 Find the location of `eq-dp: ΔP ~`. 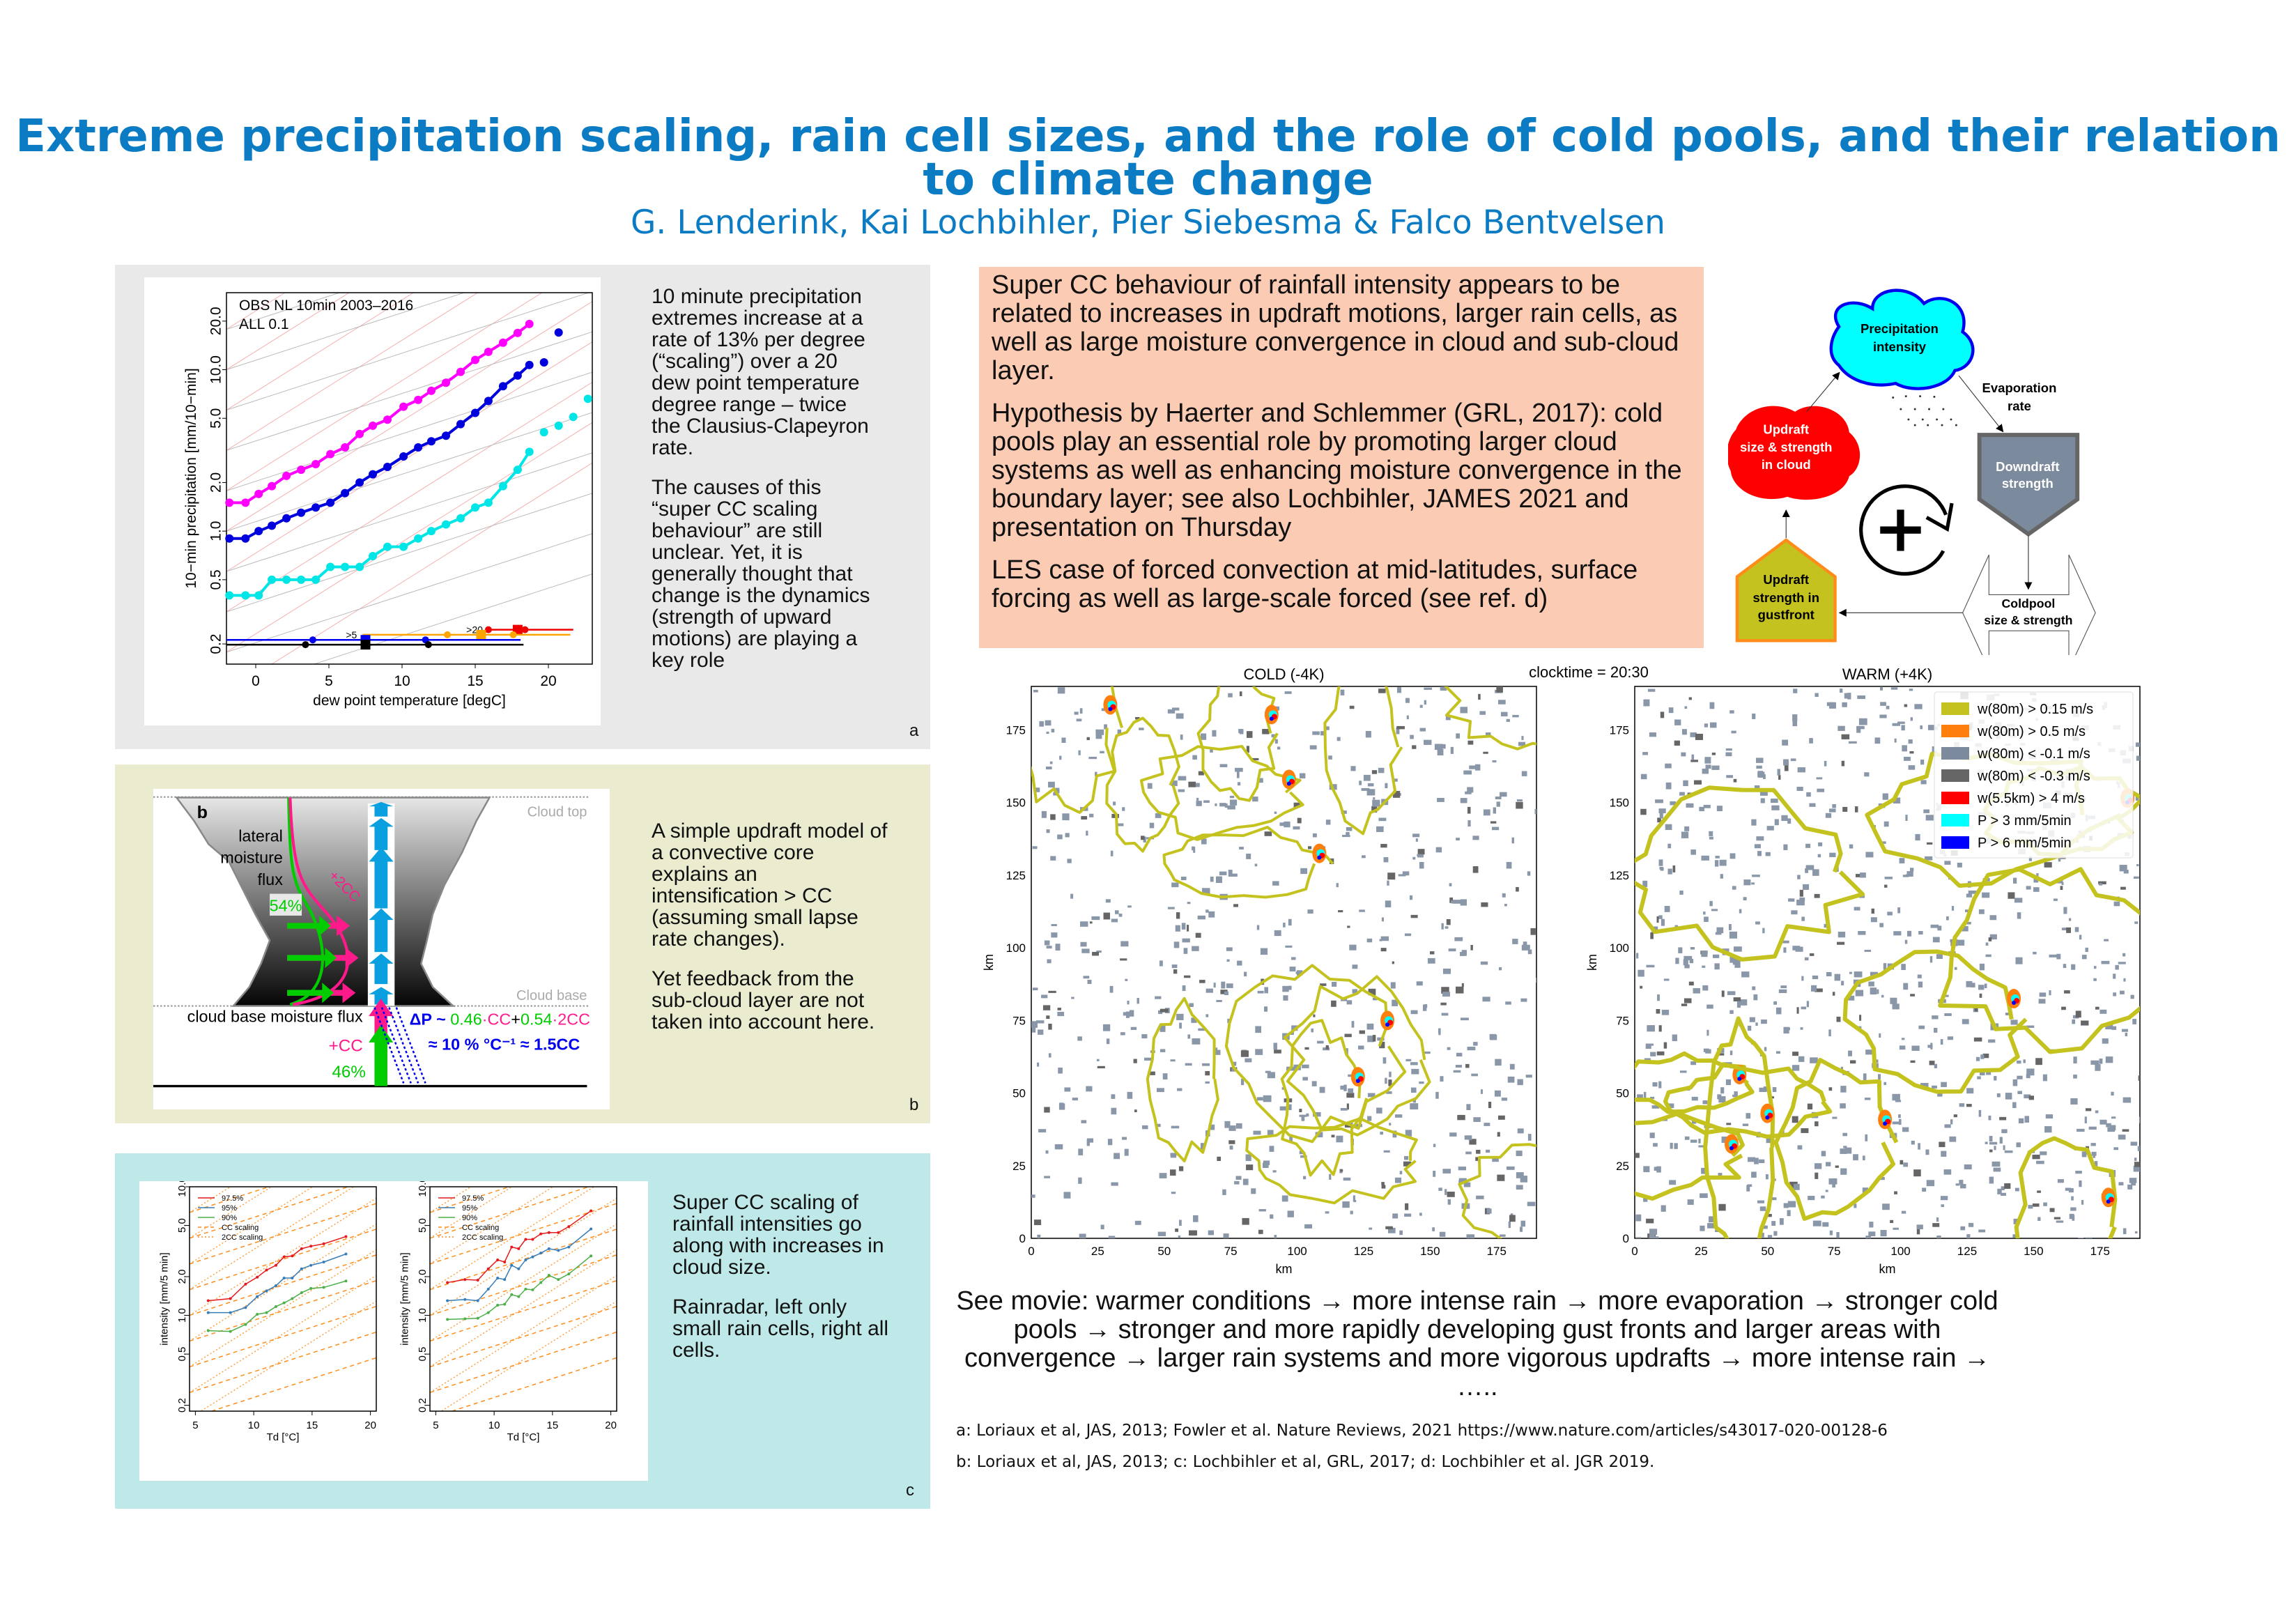

eq-dp: ΔP ~ is located at coordinates (431, 1020).